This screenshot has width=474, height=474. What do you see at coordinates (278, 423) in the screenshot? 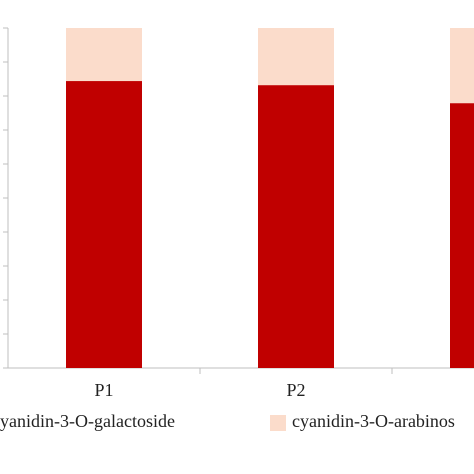
I see `legend-swatch` at bounding box center [278, 423].